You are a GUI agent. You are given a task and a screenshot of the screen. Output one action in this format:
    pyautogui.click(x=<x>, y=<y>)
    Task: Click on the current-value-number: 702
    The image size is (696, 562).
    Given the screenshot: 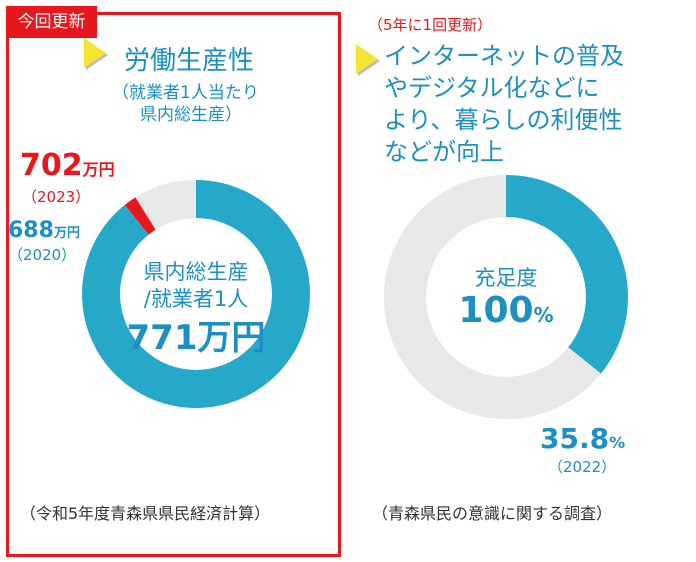 What is the action you would take?
    pyautogui.click(x=51, y=165)
    